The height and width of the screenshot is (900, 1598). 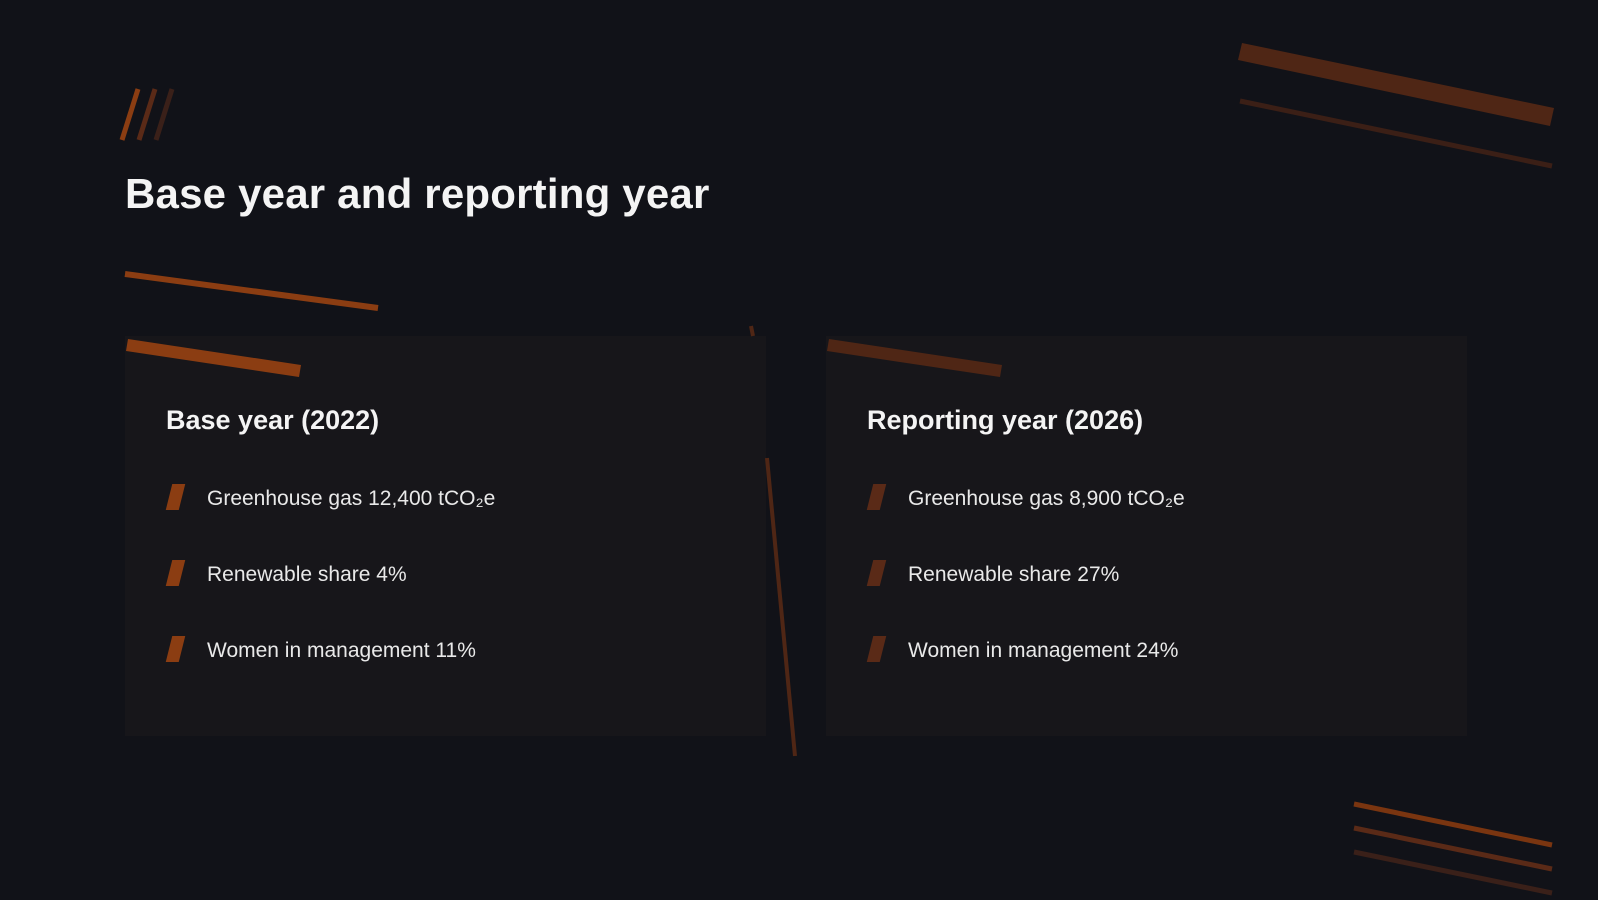 I want to click on metric-label: Renewable share 27%, so click(x=1014, y=574).